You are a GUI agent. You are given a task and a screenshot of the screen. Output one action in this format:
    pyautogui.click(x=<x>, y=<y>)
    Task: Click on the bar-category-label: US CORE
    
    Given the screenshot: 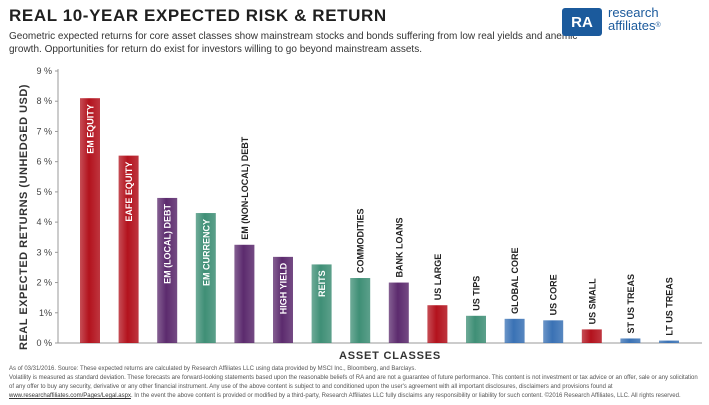 What is the action you would take?
    pyautogui.click(x=554, y=294)
    